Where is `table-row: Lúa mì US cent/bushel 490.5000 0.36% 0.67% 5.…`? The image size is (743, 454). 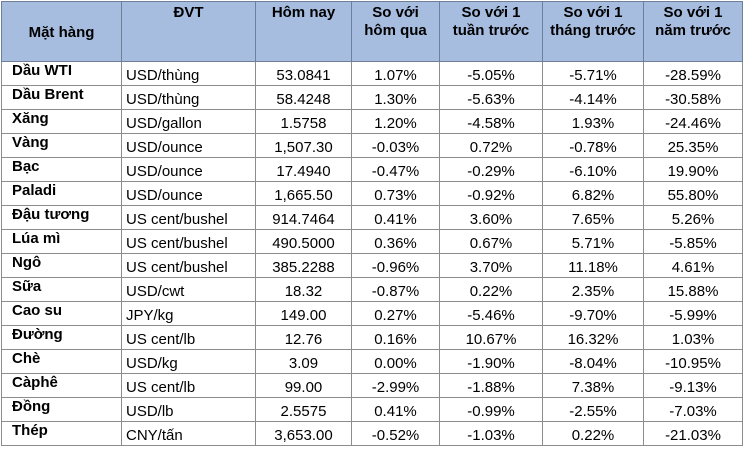
table-row: Lúa mì US cent/bushel 490.5000 0.36% 0.67% 5.… is located at coordinates (372, 241).